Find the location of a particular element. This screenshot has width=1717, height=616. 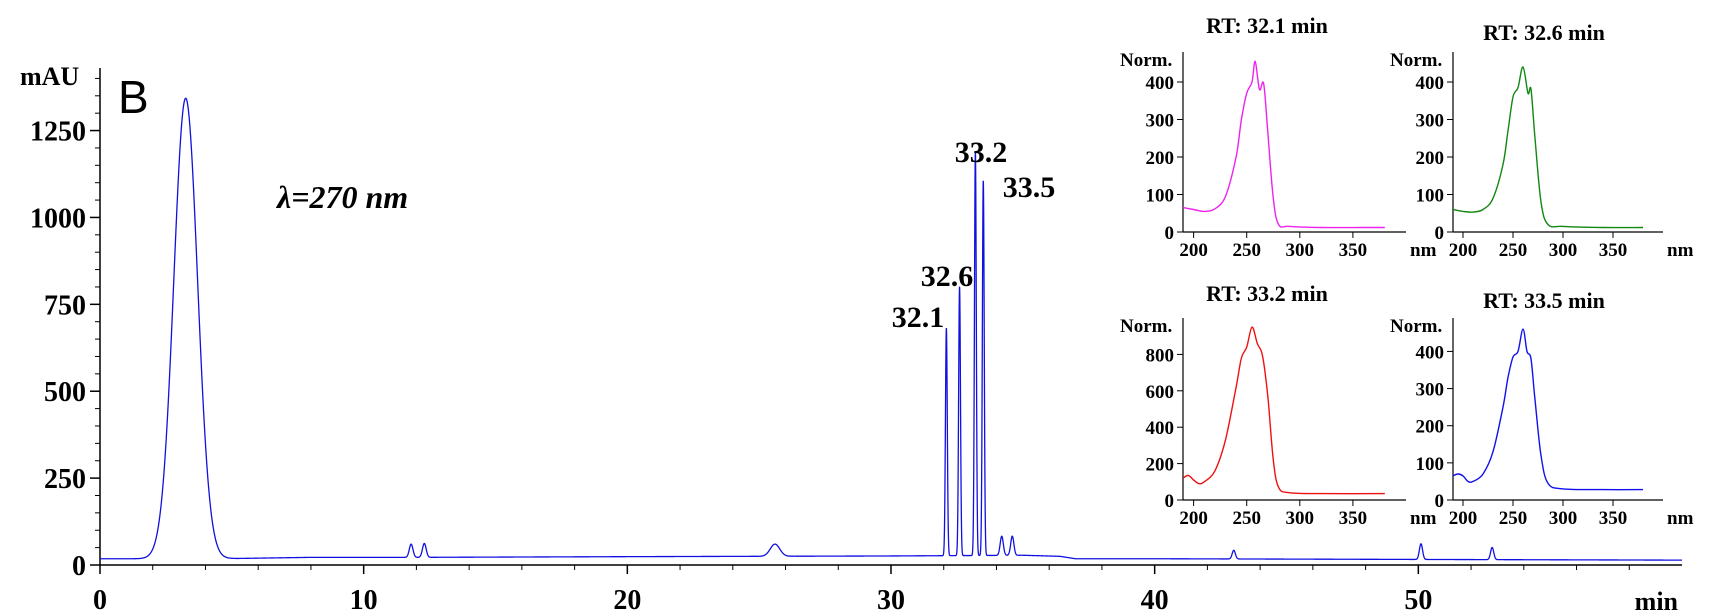

x-tick-labels: 0 10 20 30 40 50 is located at coordinates (762, 600).